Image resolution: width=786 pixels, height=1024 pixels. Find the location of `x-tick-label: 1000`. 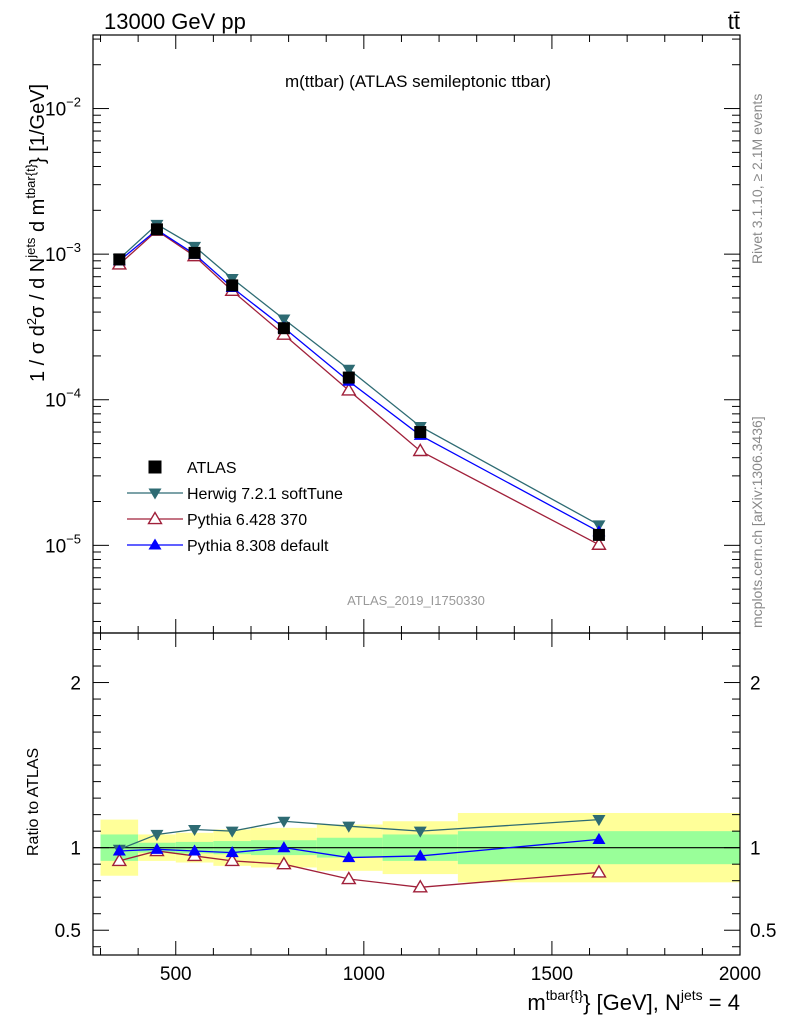

x-tick-label: 1000 is located at coordinates (364, 974).